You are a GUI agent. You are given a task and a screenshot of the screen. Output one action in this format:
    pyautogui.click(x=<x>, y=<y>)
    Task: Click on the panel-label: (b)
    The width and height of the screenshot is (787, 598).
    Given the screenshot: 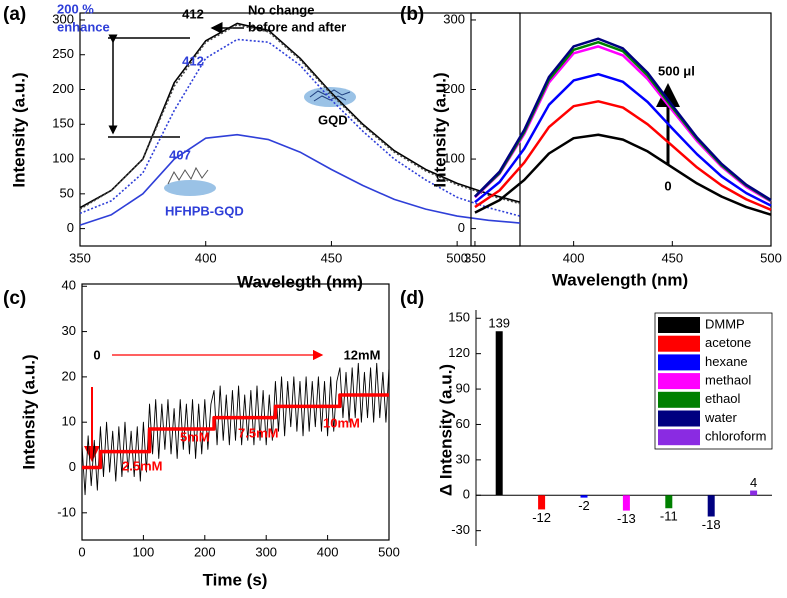 What is the action you would take?
    pyautogui.click(x=412, y=14)
    